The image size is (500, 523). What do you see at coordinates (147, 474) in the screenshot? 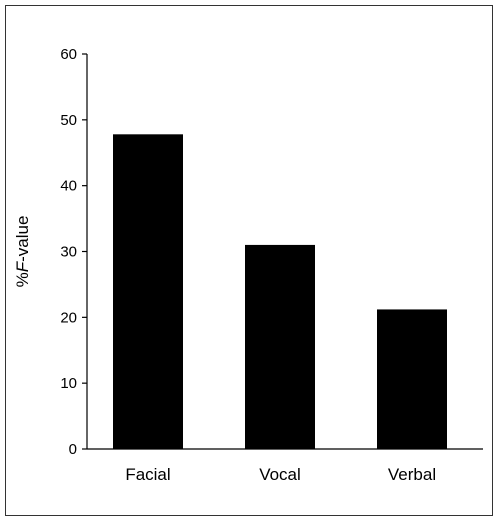
I see `x-category-label: Facial` at bounding box center [147, 474].